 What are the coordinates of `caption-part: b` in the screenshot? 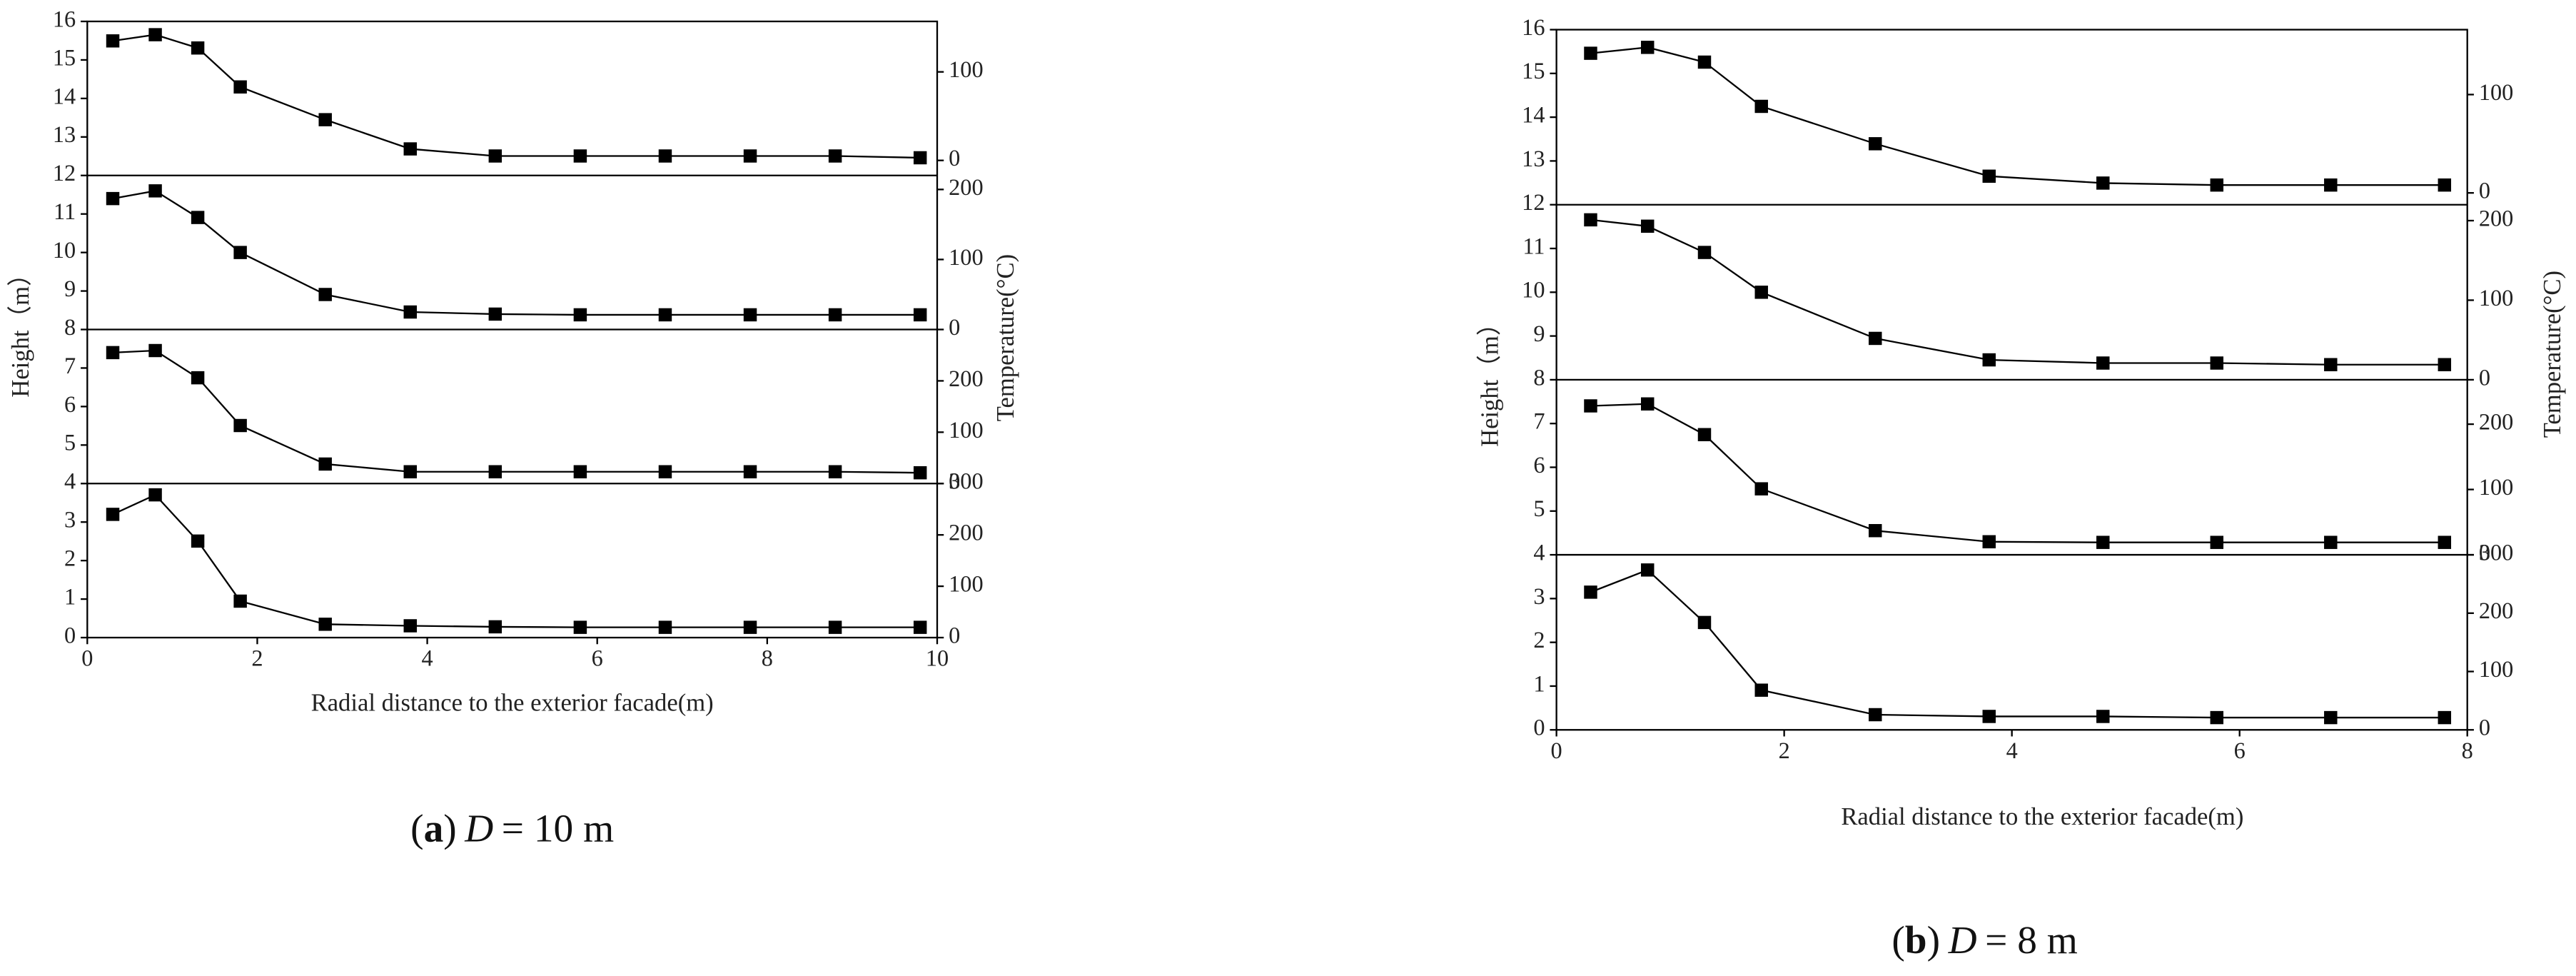 It's located at (1916, 940).